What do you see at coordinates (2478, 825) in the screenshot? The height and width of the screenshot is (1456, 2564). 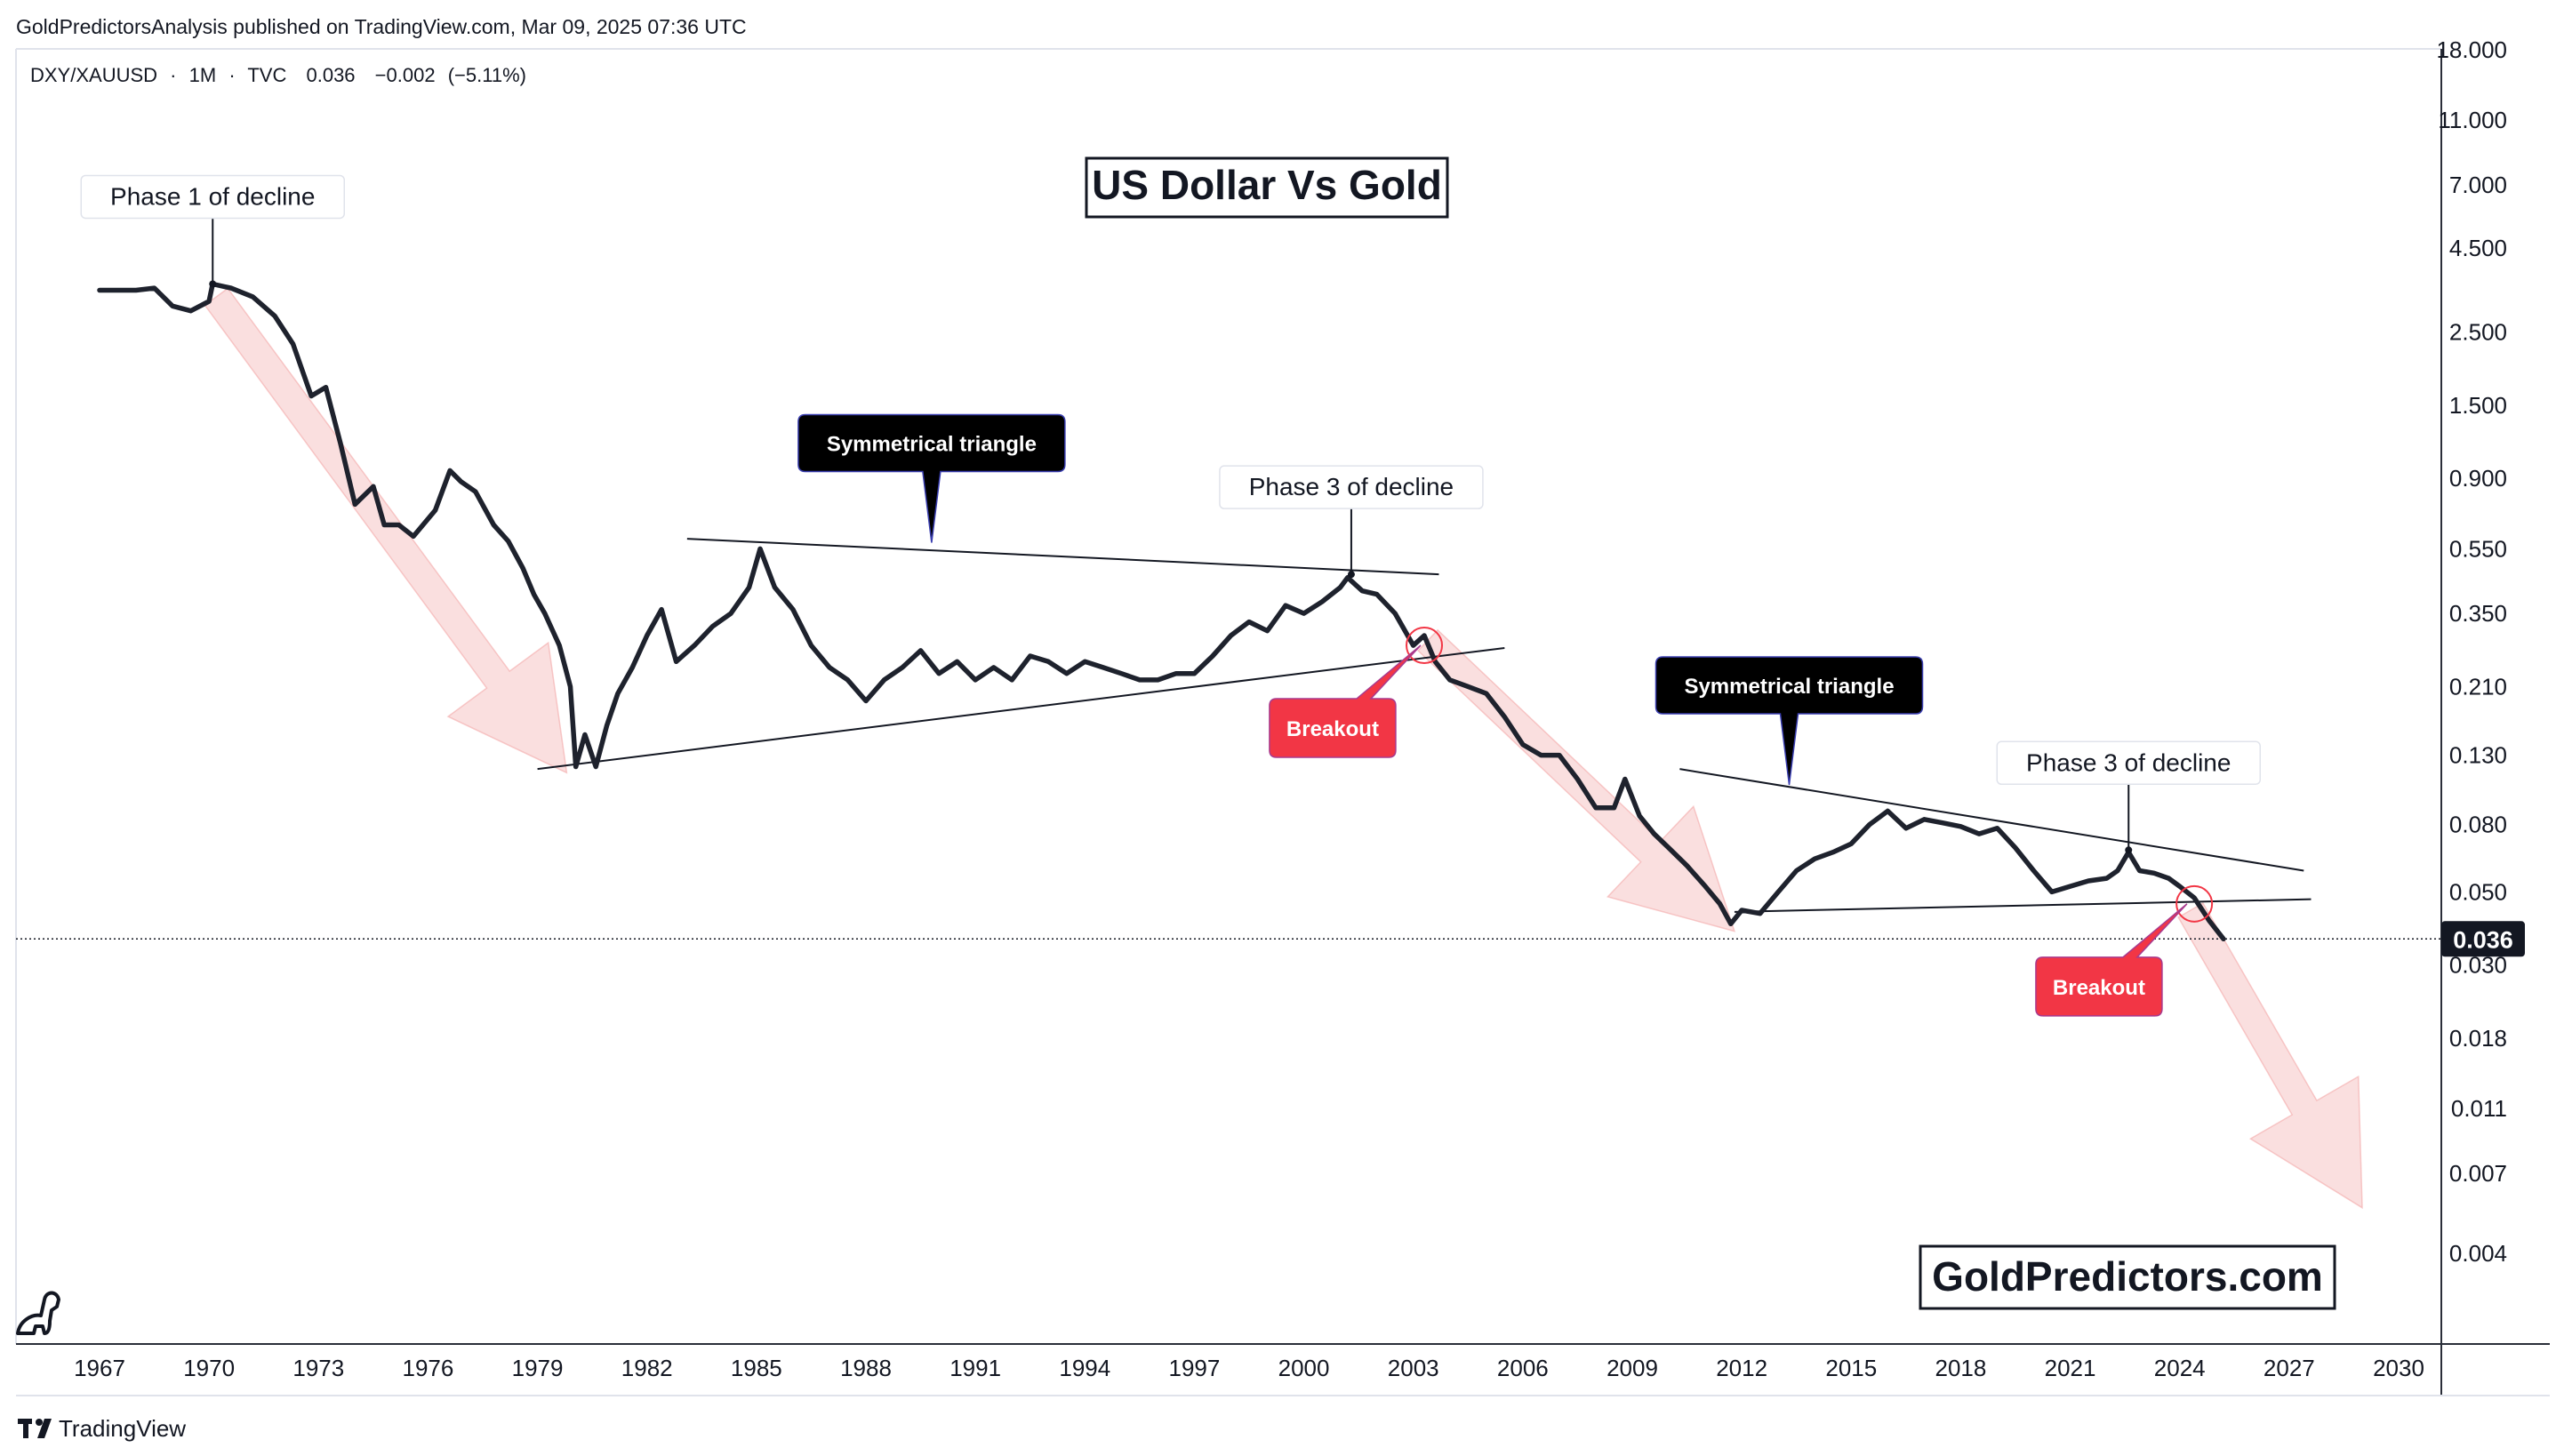 I see `y-tick-label-0-080: 0.080` at bounding box center [2478, 825].